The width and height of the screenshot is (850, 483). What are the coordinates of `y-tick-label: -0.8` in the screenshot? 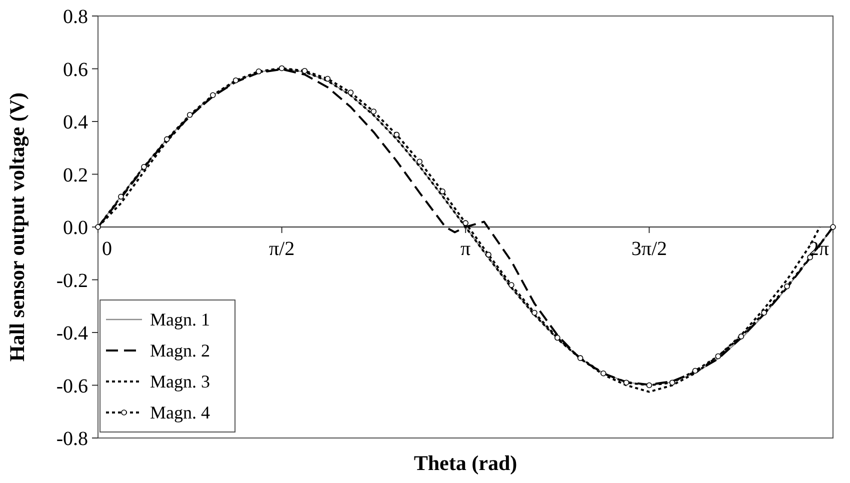 It's located at (72, 439).